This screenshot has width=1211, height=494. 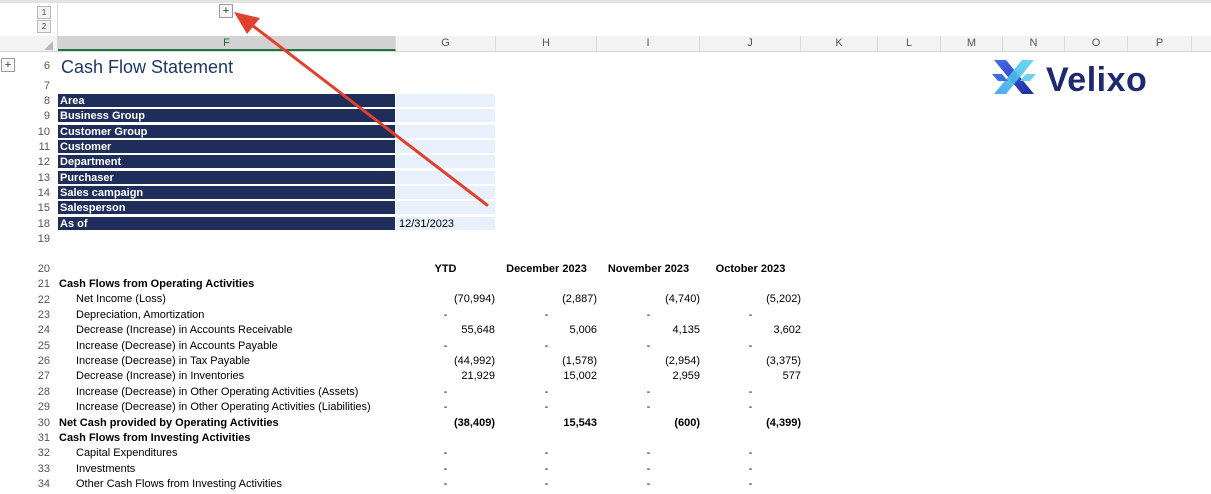 What do you see at coordinates (474, 423) in the screenshot?
I see `value-cell: (38,409)` at bounding box center [474, 423].